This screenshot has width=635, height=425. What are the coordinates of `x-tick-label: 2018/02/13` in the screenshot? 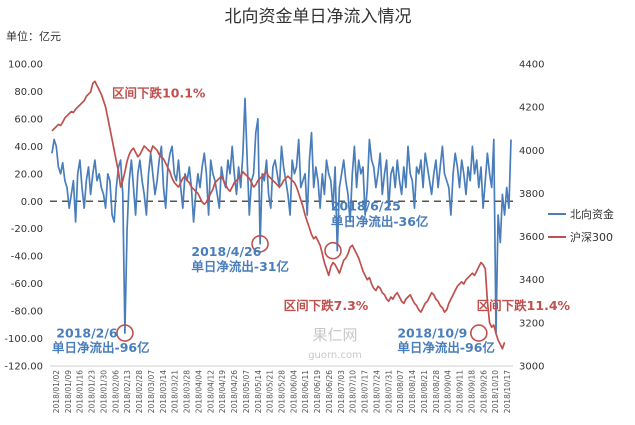 It's located at (127, 391).